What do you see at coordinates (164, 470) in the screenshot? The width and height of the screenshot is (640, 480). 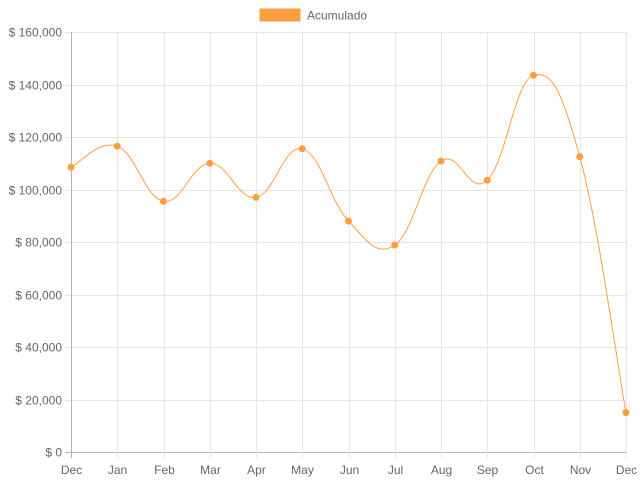 I see `x-tick-label: Feb` at bounding box center [164, 470].